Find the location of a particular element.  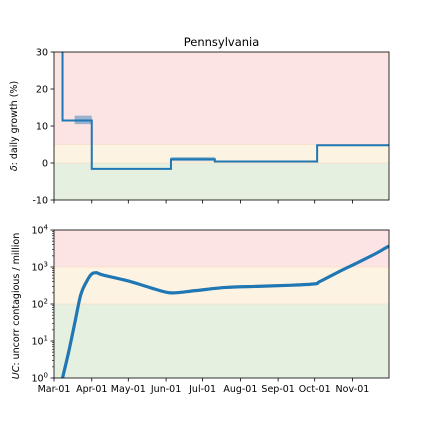

bottom-ytick-label: 10⁴ is located at coordinates (39, 229).